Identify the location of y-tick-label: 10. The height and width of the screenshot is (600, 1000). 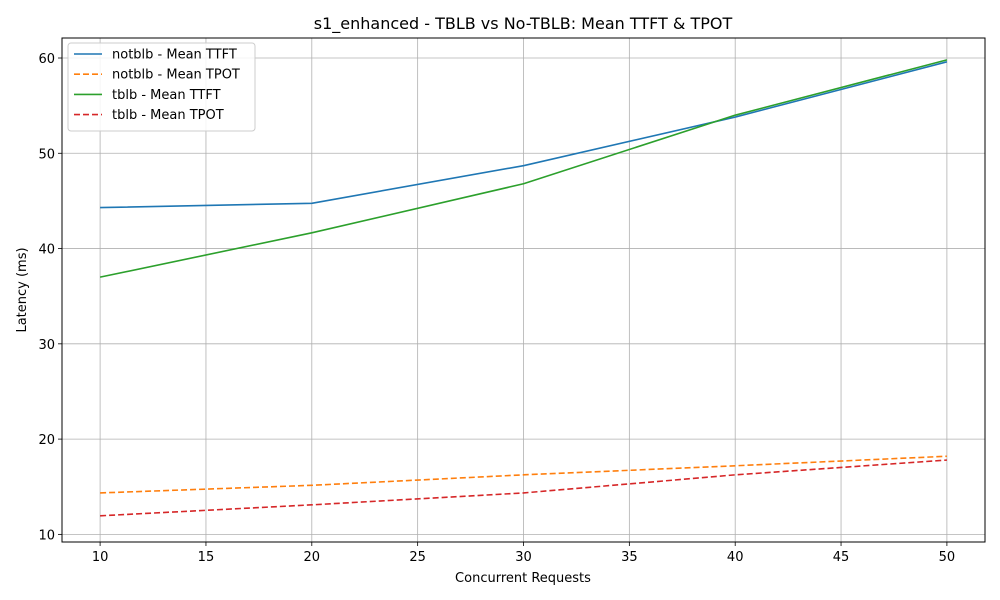
(46, 535).